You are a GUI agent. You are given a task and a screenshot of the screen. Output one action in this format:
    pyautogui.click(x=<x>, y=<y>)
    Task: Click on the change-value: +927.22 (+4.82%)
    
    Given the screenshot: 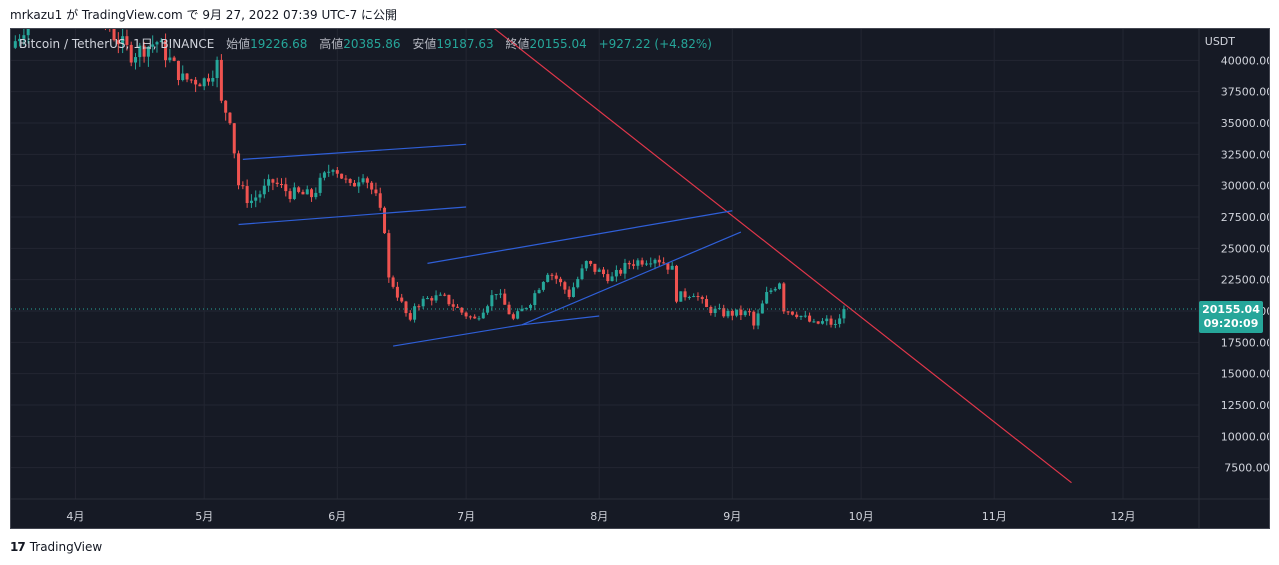 What is the action you would take?
    pyautogui.click(x=655, y=44)
    